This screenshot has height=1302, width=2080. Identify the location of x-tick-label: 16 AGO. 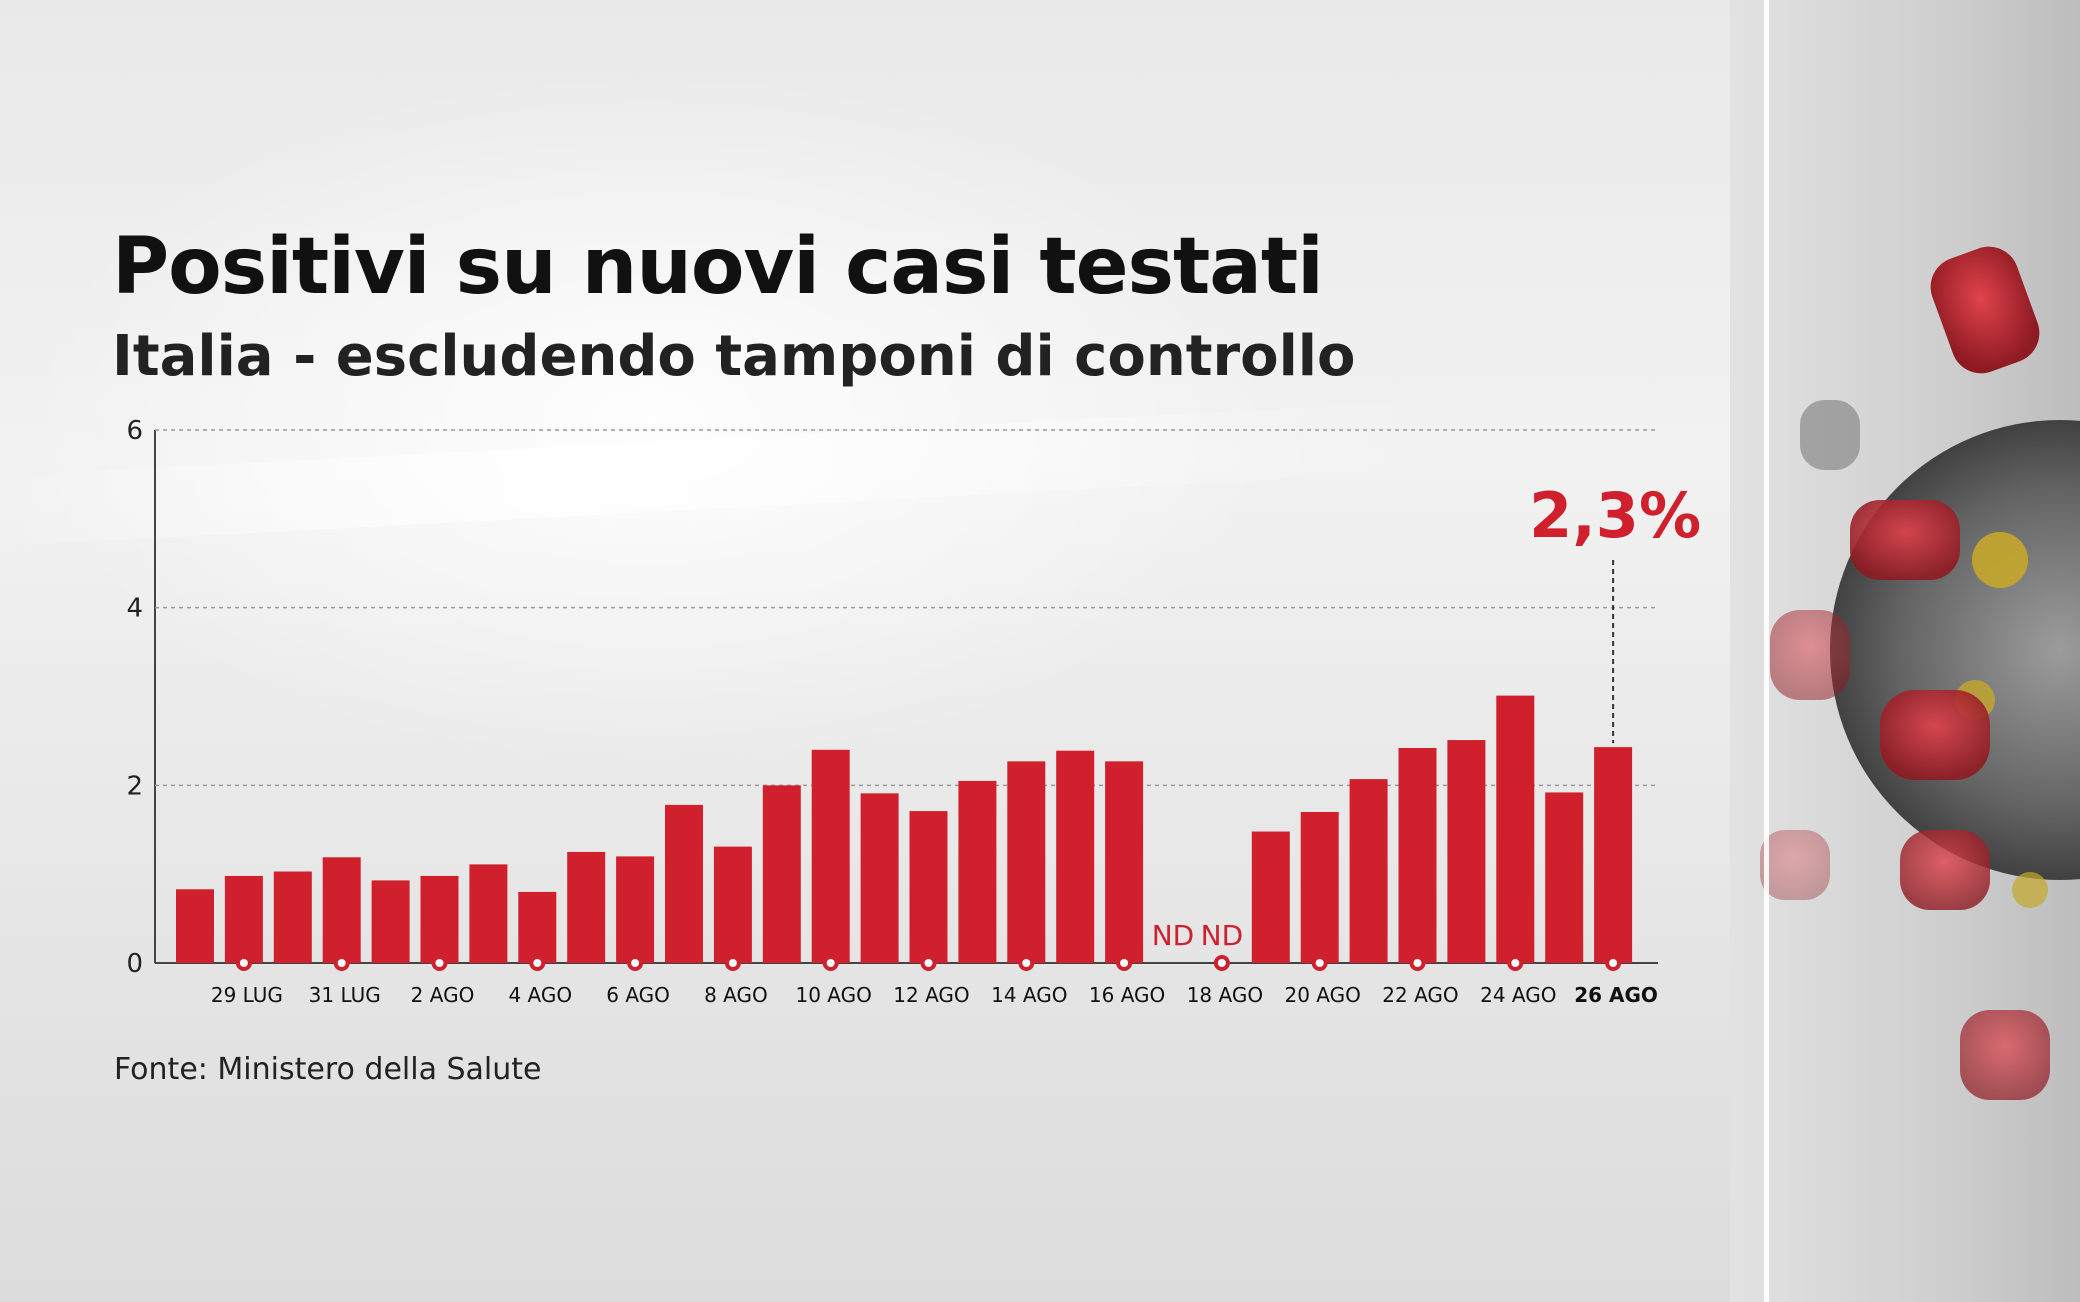
(1127, 995).